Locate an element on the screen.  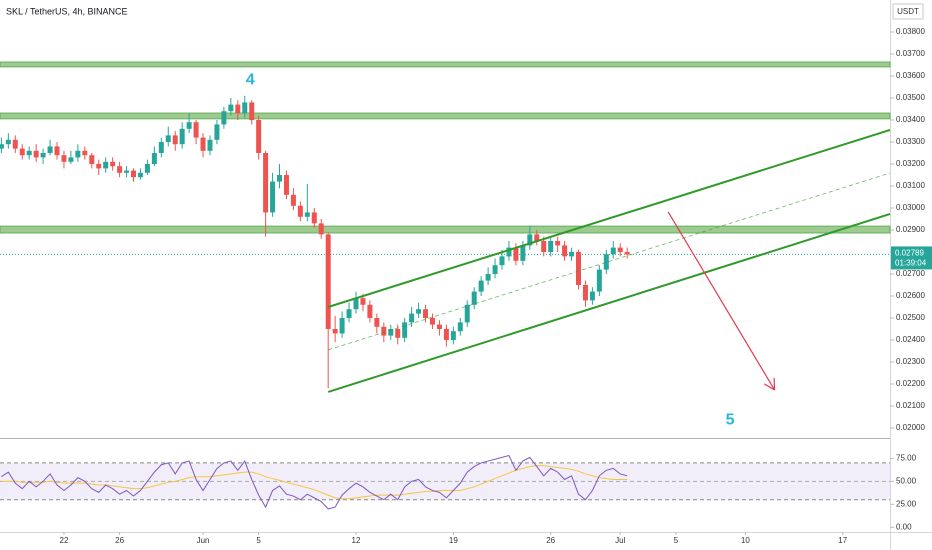
x-tick-label: 5 is located at coordinates (258, 540).